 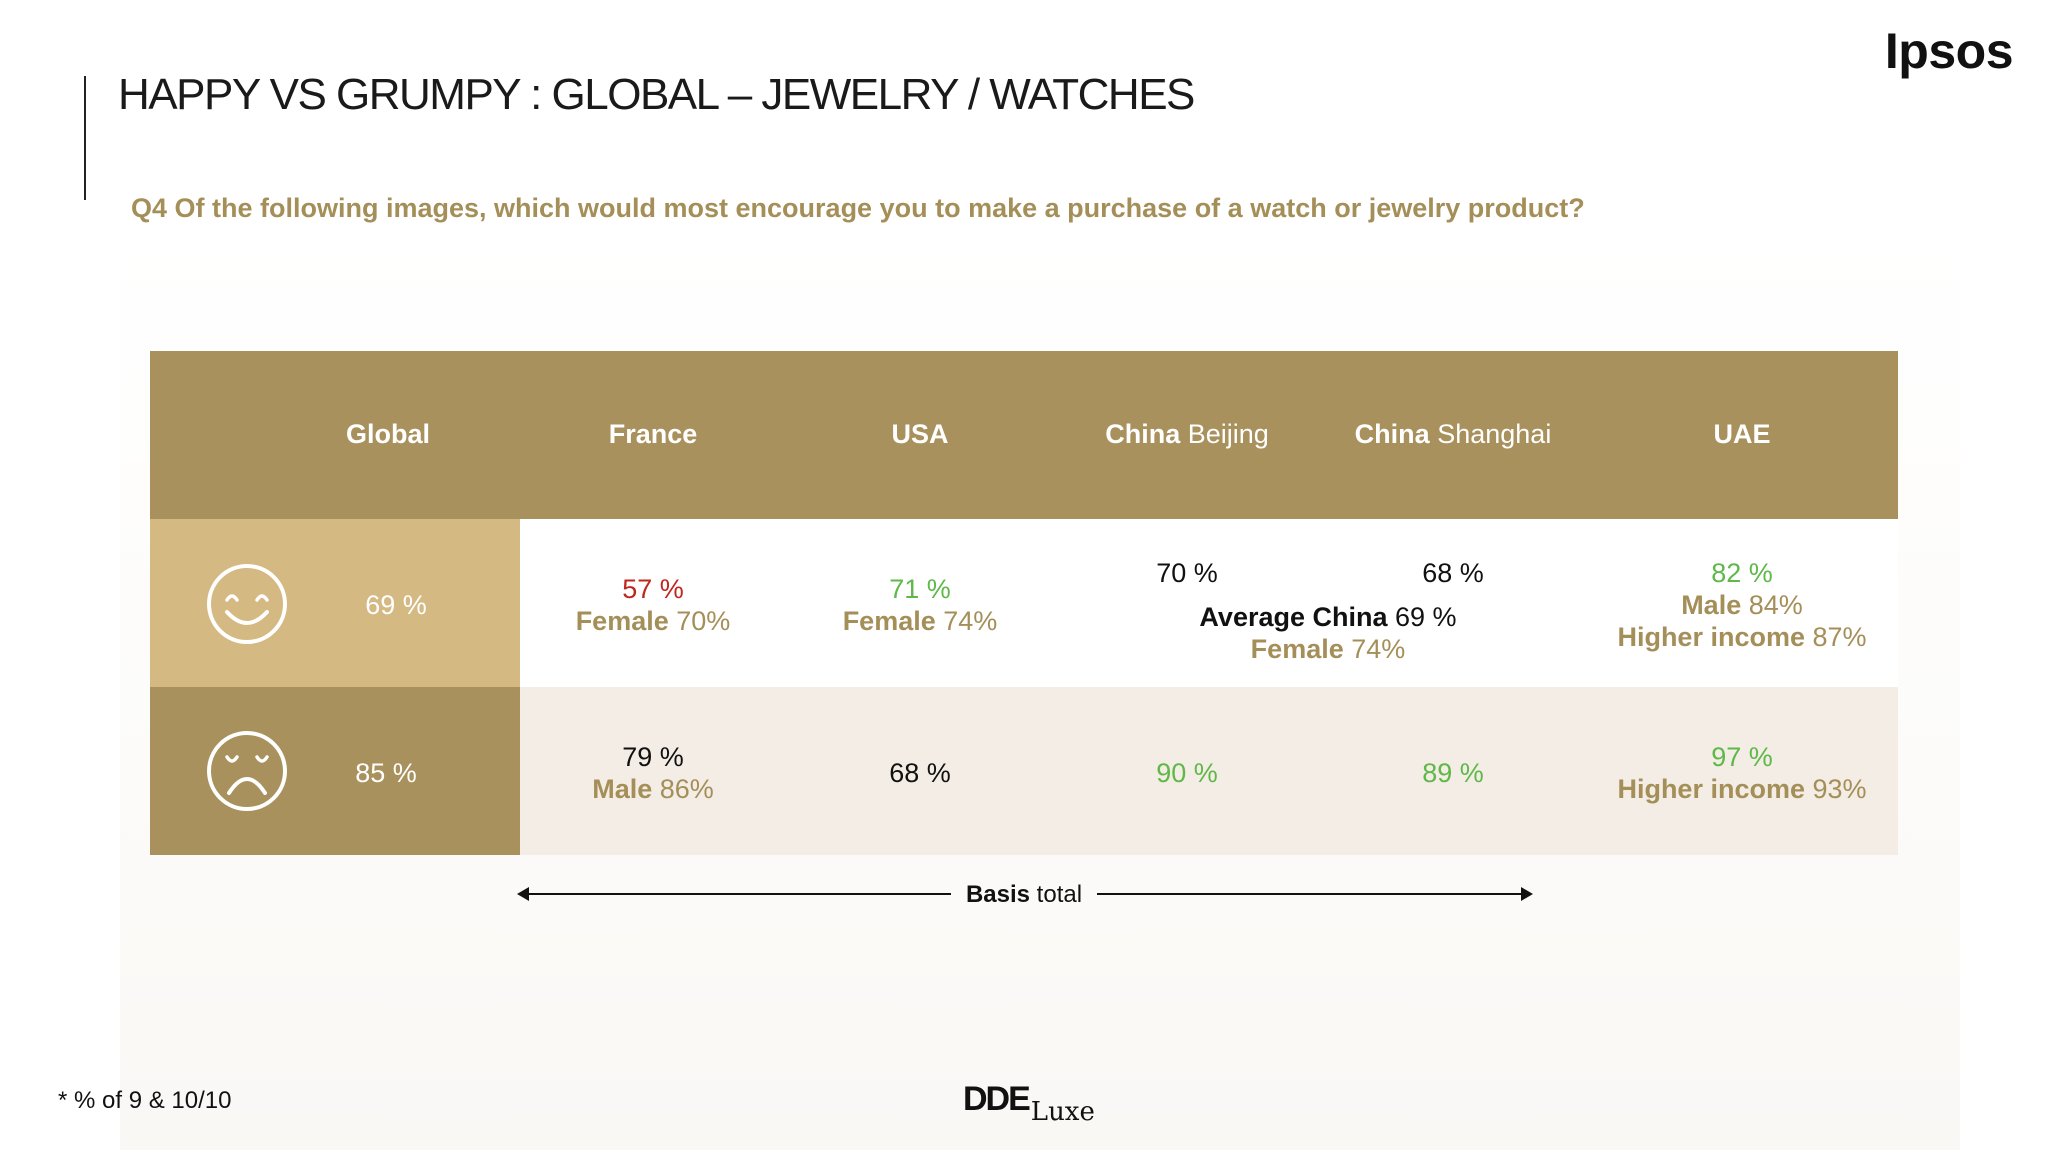 I want to click on basis-arrow-right-head, so click(x=1527, y=894).